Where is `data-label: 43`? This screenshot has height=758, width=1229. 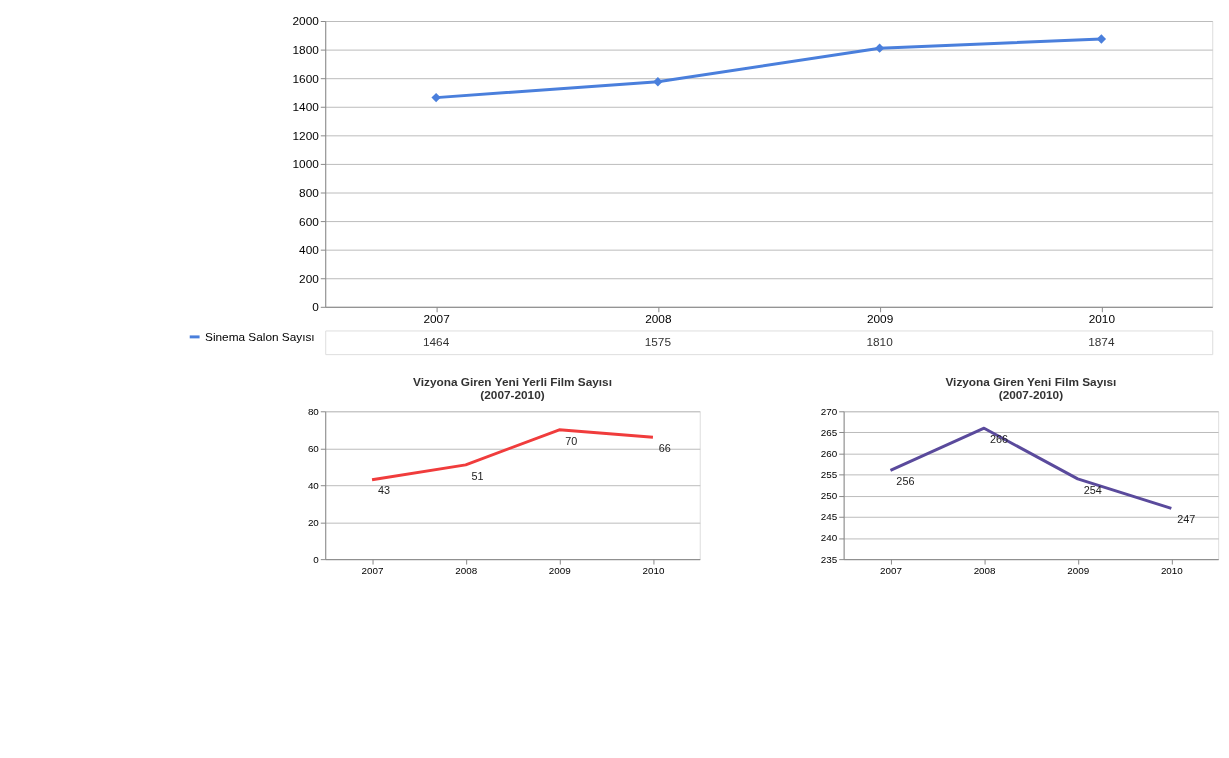
data-label: 43 is located at coordinates (384, 490).